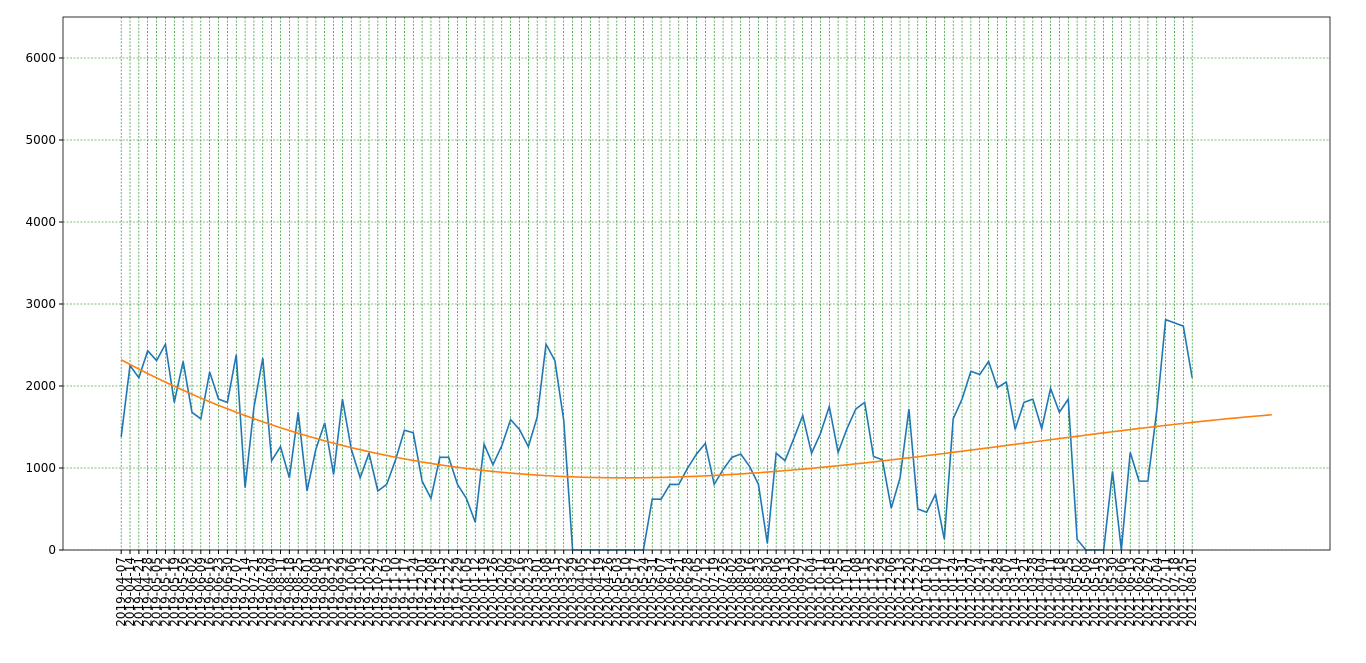 The width and height of the screenshot is (1366, 663). What do you see at coordinates (174, 592) in the screenshot?
I see `x-tick-label: 2019-05-19` at bounding box center [174, 592].